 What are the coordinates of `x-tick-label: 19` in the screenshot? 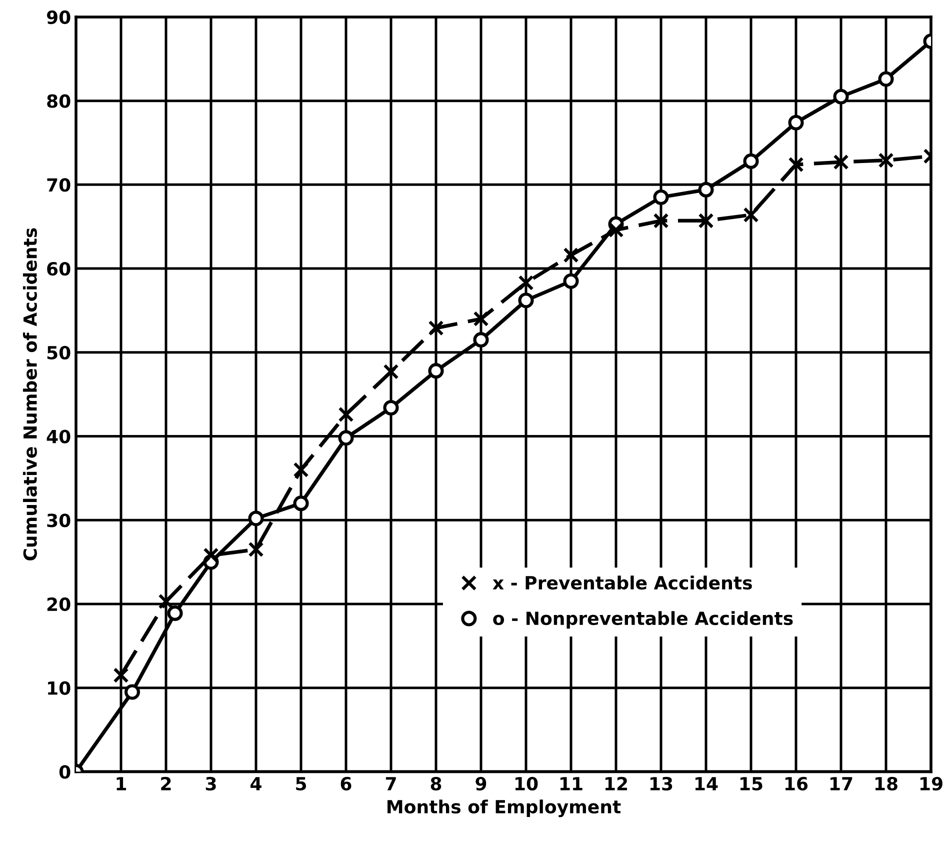 It's located at (931, 783).